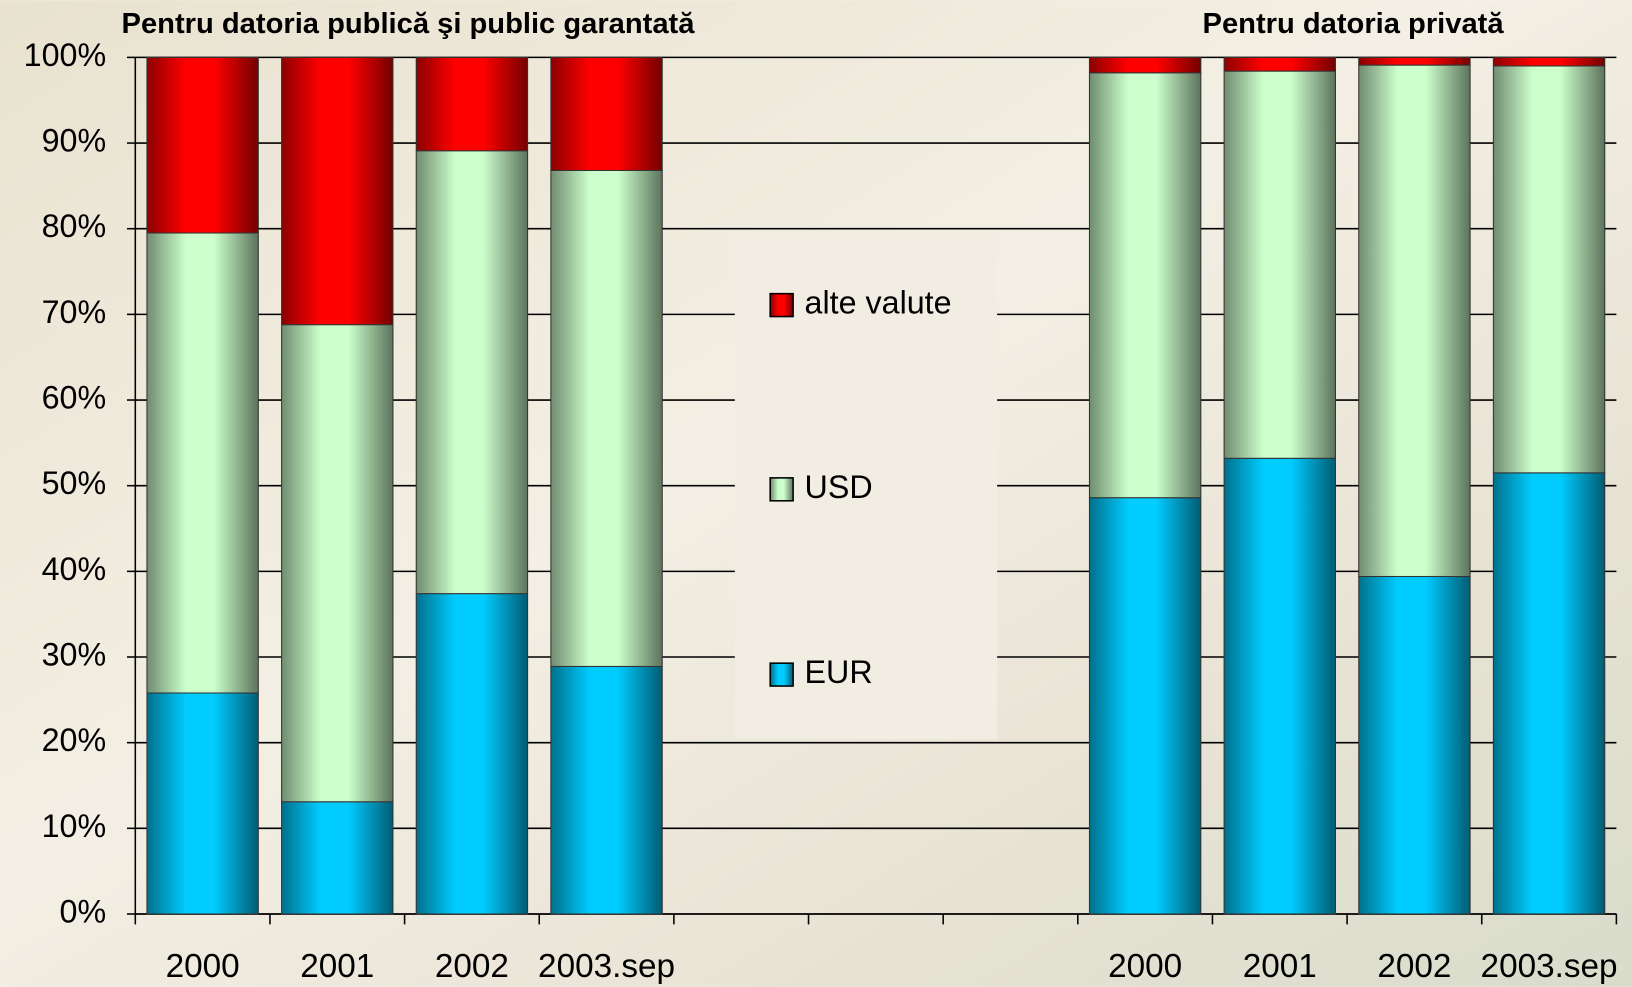 The width and height of the screenshot is (1632, 987). What do you see at coordinates (74, 398) in the screenshot?
I see `y-tick-label: 60%` at bounding box center [74, 398].